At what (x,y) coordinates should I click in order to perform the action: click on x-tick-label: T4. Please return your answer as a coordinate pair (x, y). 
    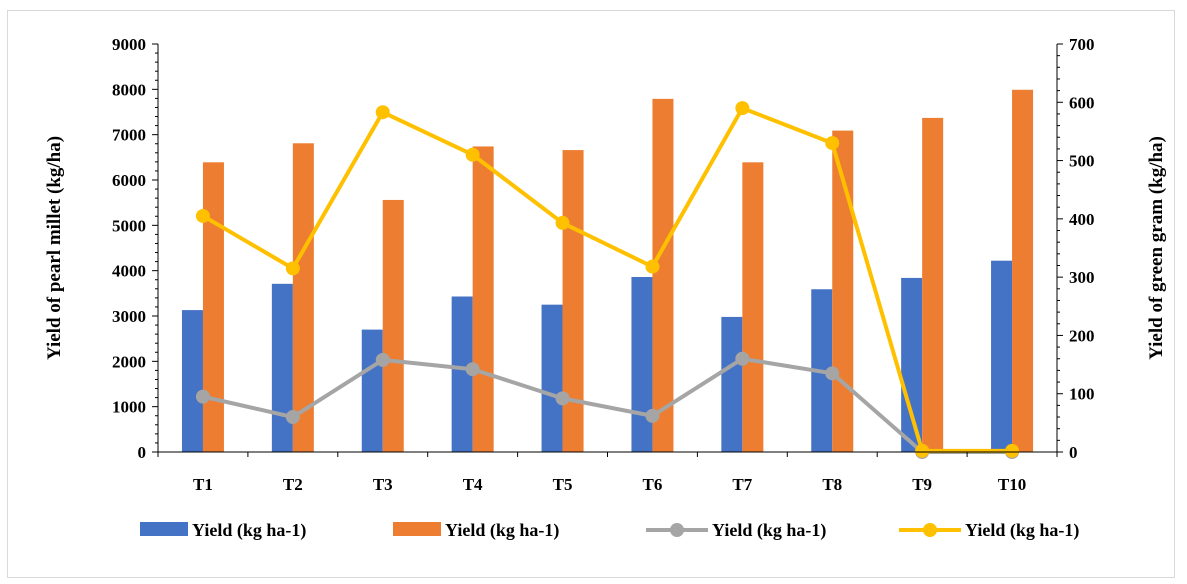
    Looking at the image, I should click on (473, 484).